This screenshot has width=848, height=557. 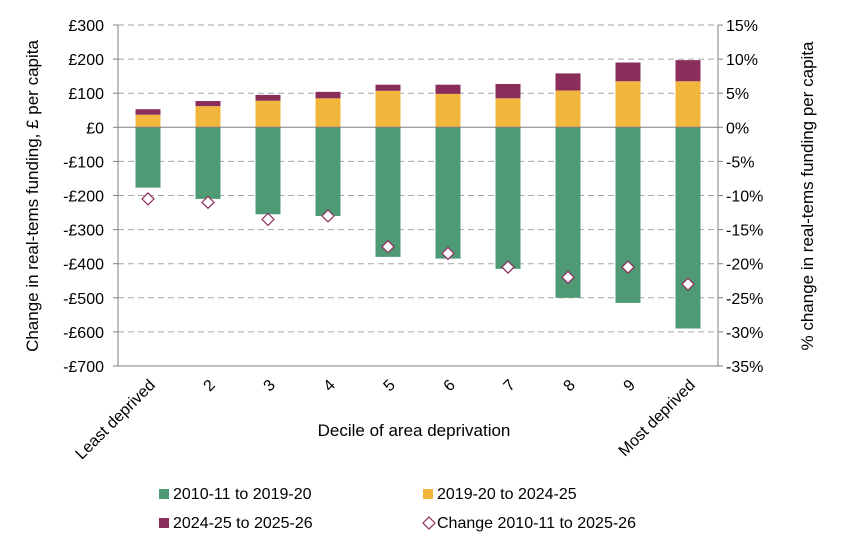 I want to click on x-tick-label: 5, so click(x=390, y=386).